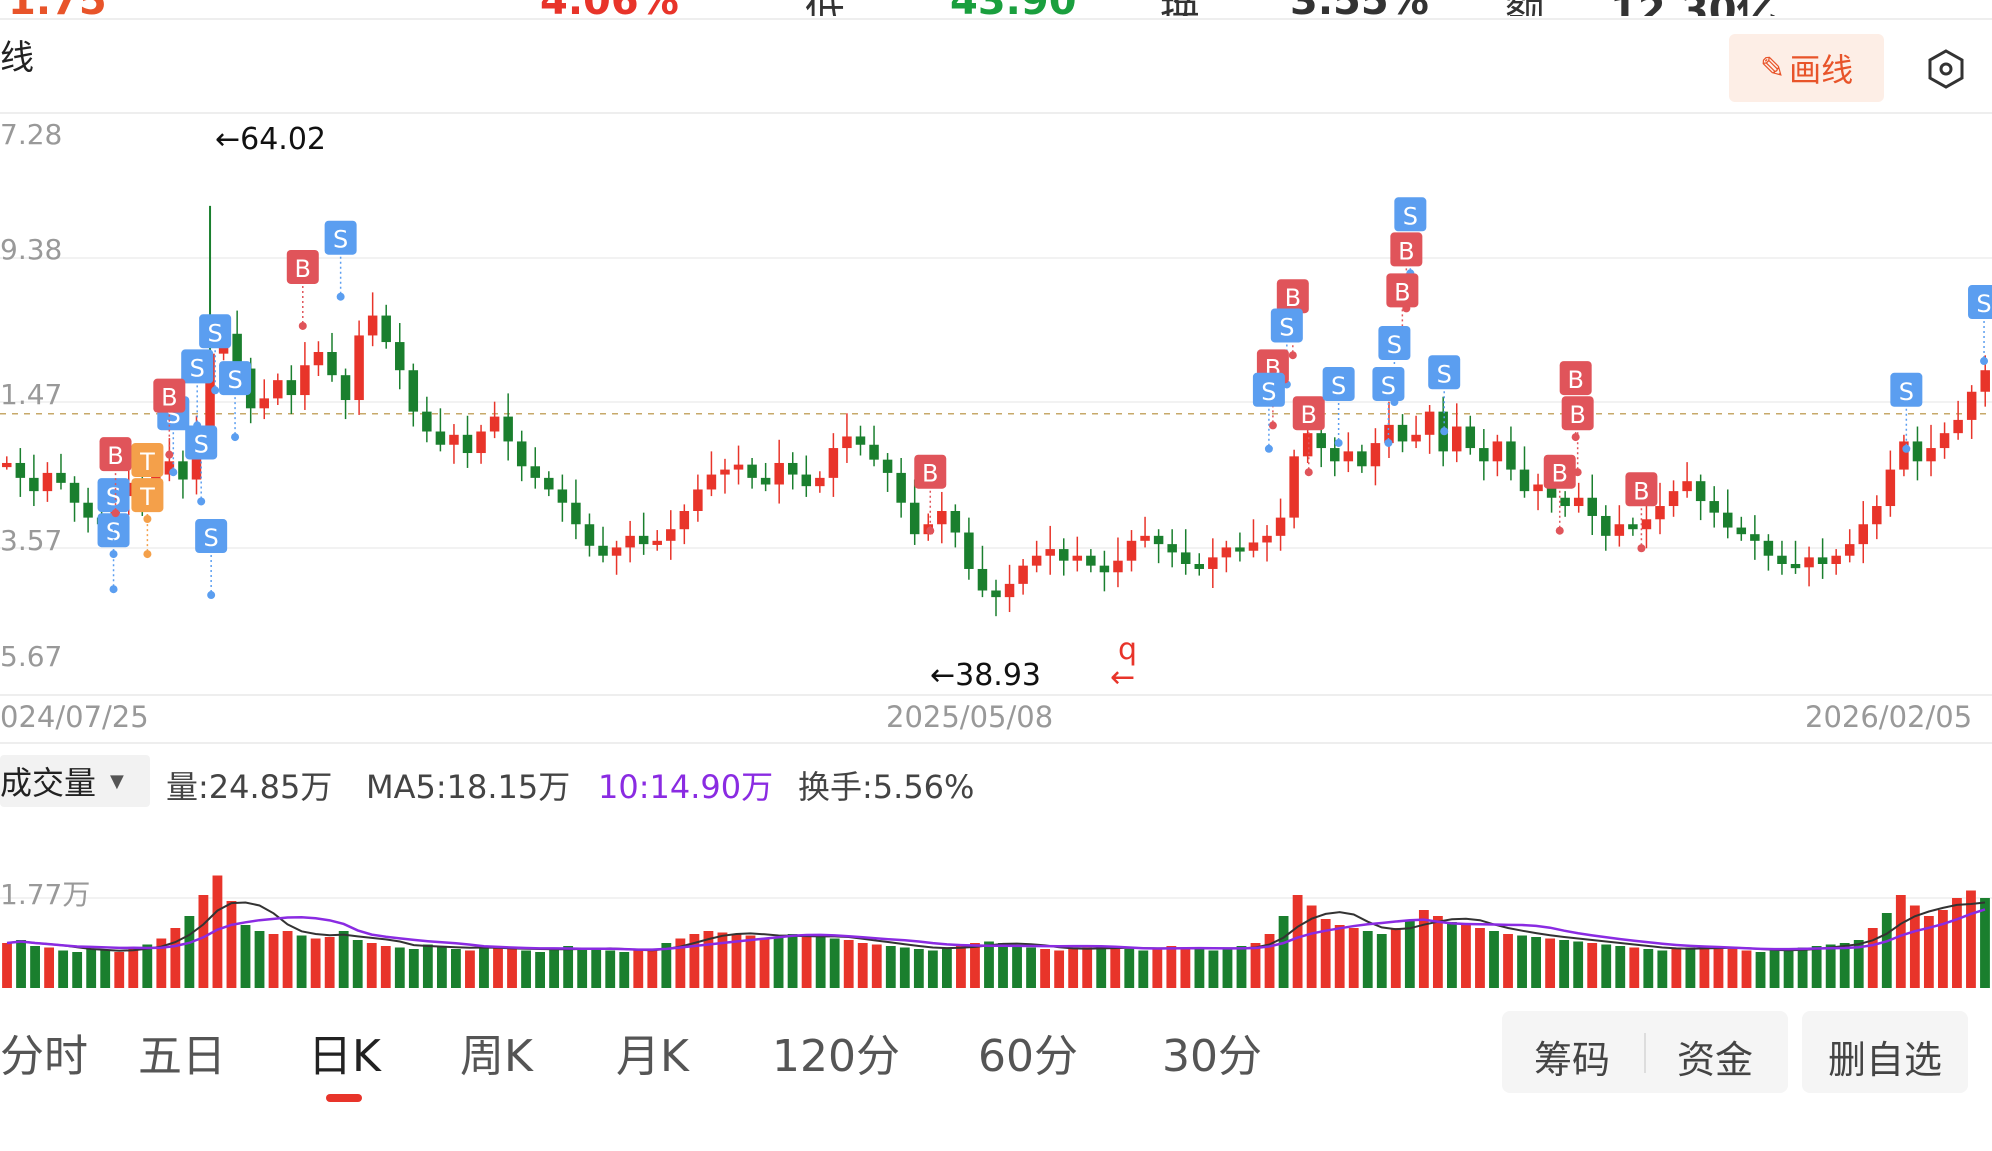 This screenshot has height=1151, width=1992. What do you see at coordinates (1693, 8) in the screenshot?
I see `quote-amount-value: 12.30亿` at bounding box center [1693, 8].